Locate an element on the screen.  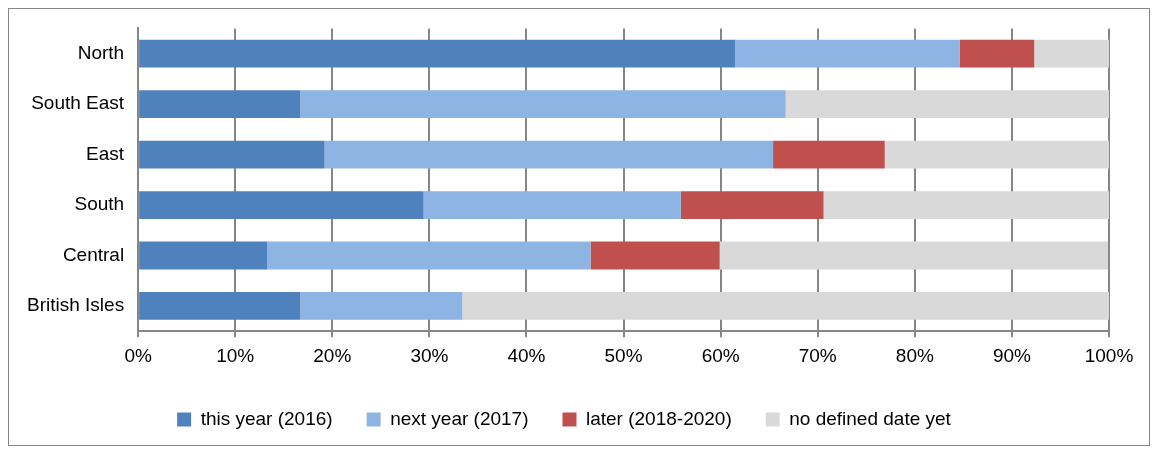
legend-label: later (2018-2020) is located at coordinates (658, 418).